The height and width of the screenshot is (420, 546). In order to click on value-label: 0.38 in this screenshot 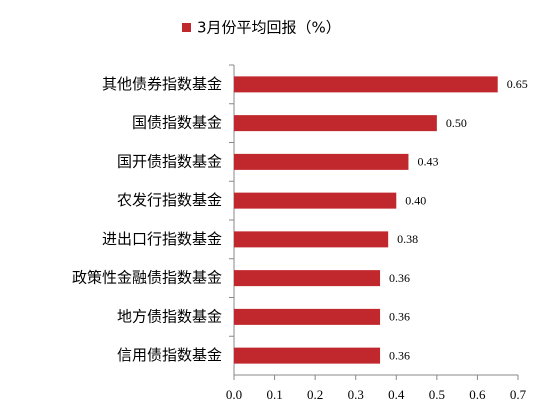, I will do `click(407, 239)`.